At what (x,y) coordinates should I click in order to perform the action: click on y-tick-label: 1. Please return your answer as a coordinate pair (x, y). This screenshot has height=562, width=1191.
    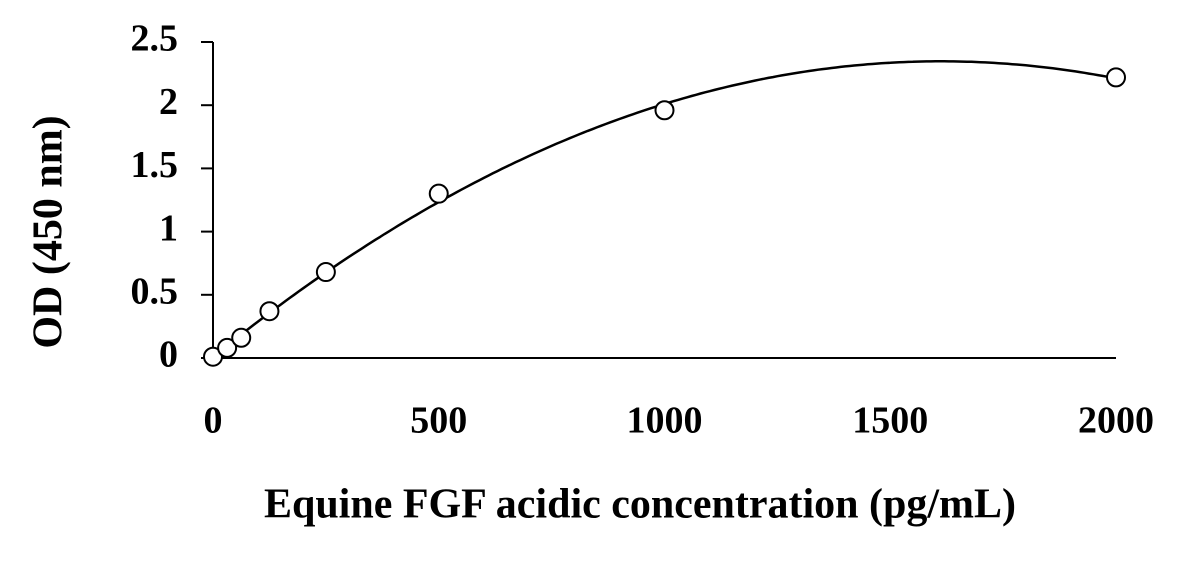
    Looking at the image, I should click on (168, 228).